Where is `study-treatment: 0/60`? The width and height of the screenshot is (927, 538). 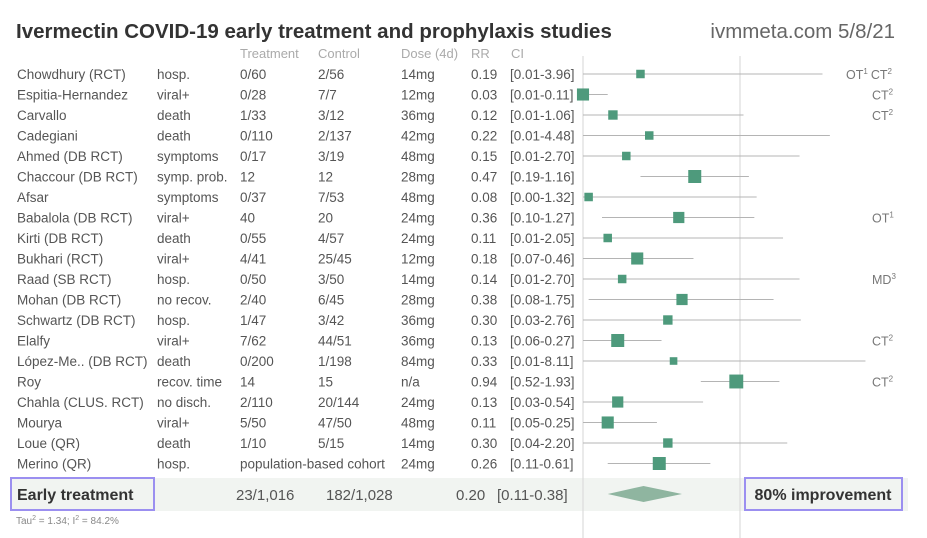 study-treatment: 0/60 is located at coordinates (253, 74).